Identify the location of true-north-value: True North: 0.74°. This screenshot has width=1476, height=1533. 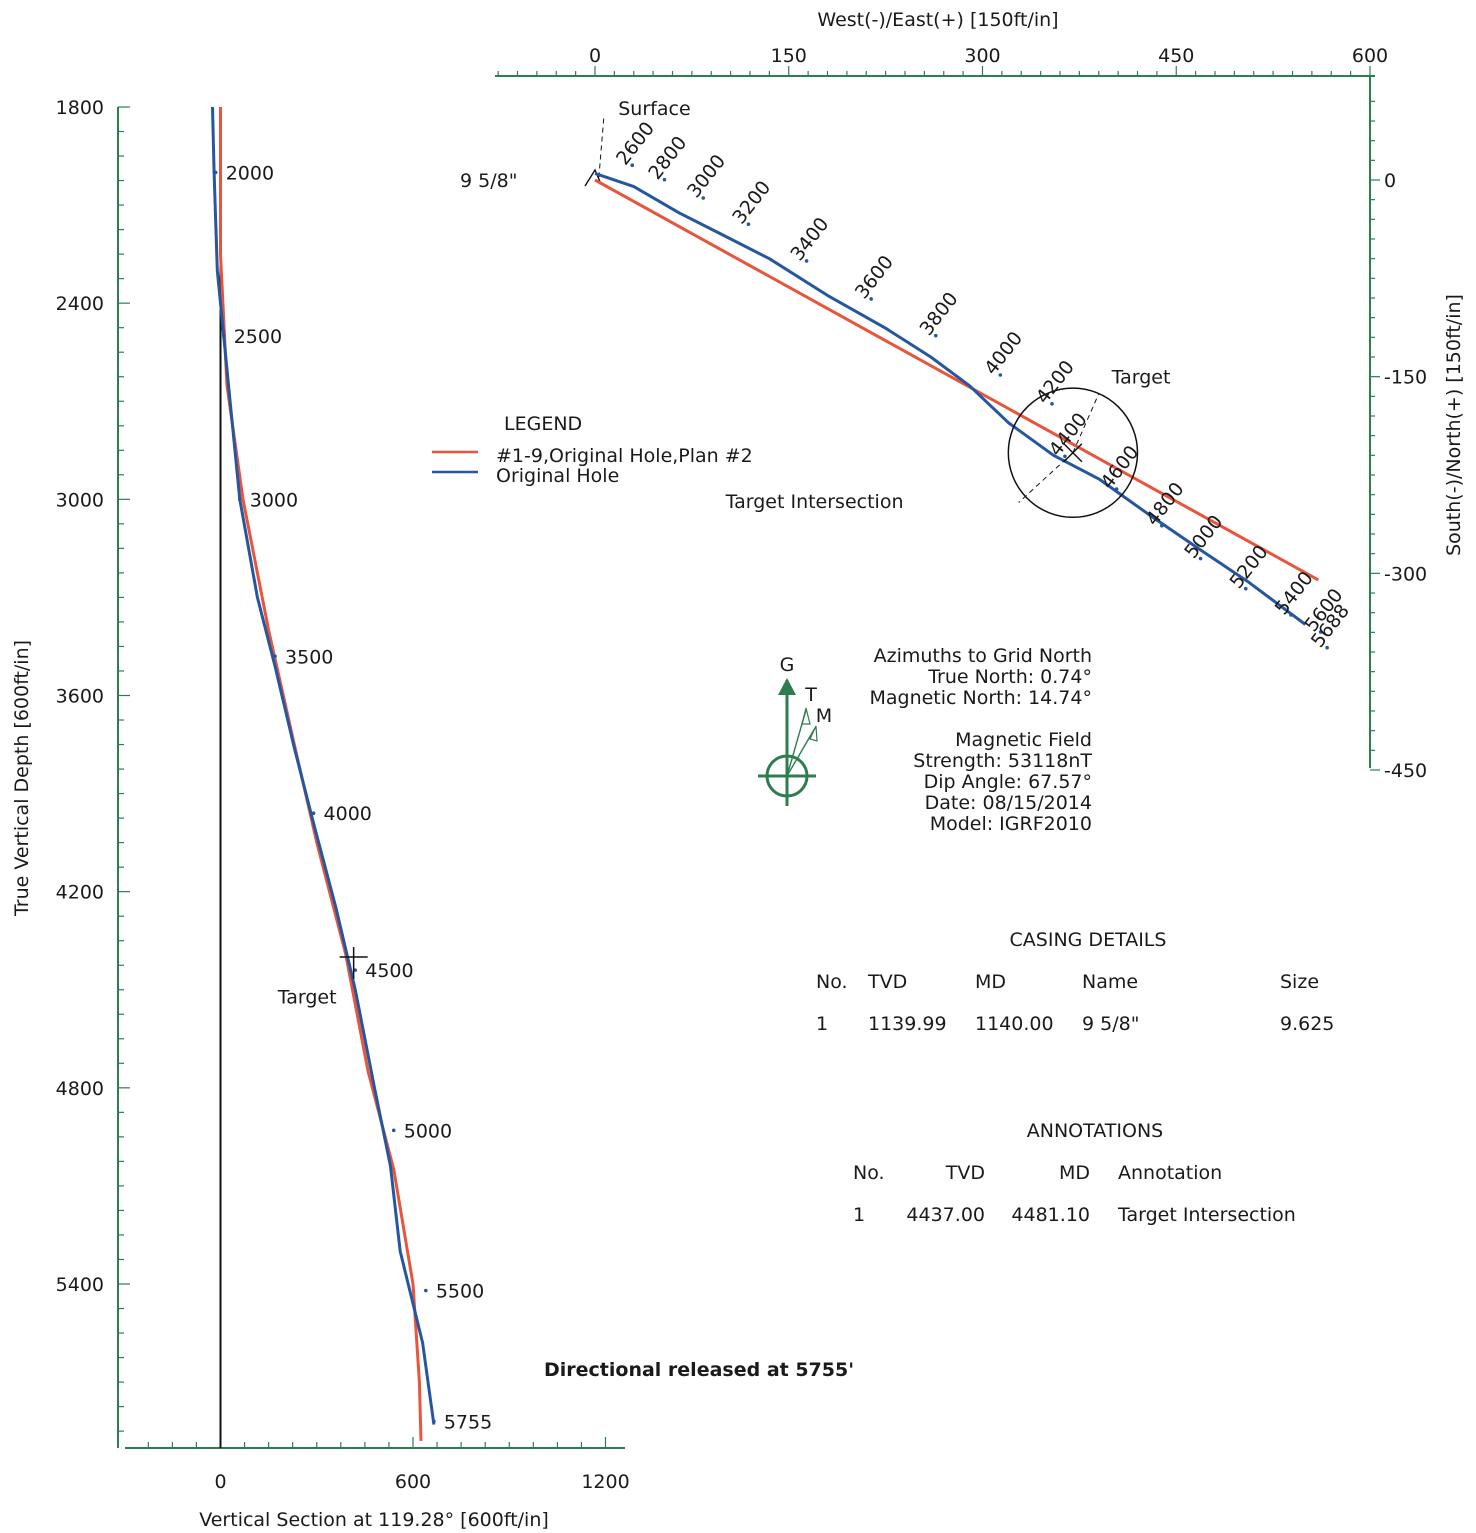
(1009, 677).